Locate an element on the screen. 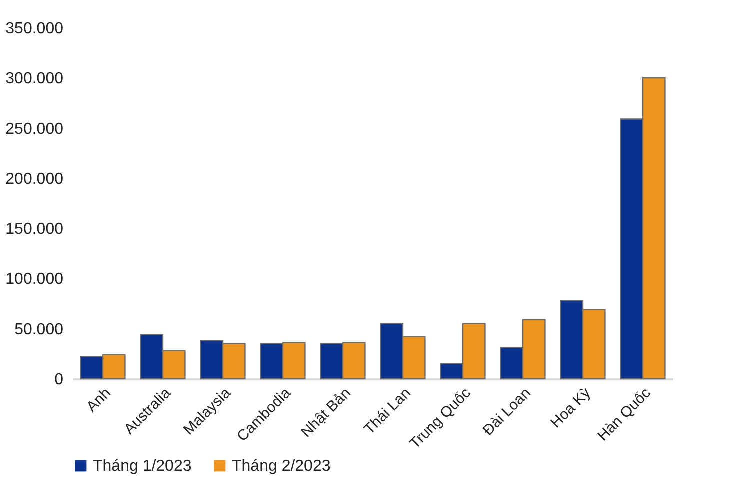 The height and width of the screenshot is (504, 739). x-tick-label: Thái Lan is located at coordinates (387, 411).